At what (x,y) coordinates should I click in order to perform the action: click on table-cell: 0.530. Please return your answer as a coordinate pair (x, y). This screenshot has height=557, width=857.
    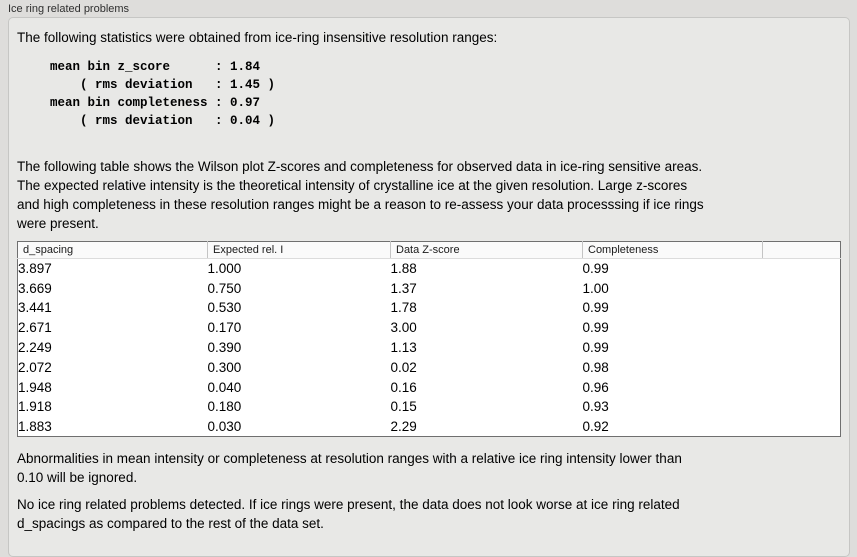
    Looking at the image, I should click on (224, 308).